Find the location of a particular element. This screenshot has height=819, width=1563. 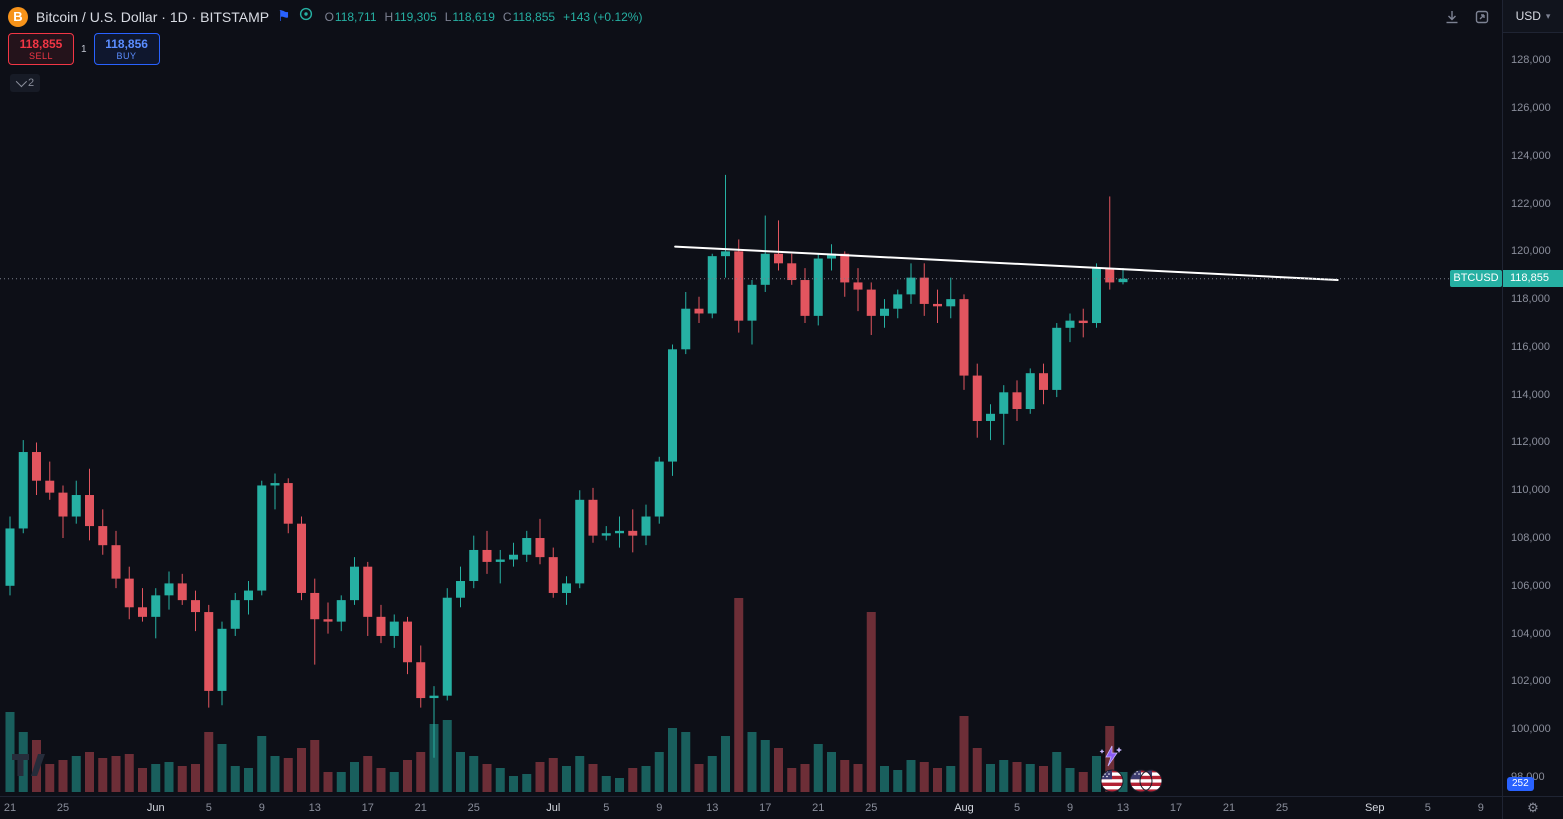

price-axis-label: 108,000 is located at coordinates (1531, 538).